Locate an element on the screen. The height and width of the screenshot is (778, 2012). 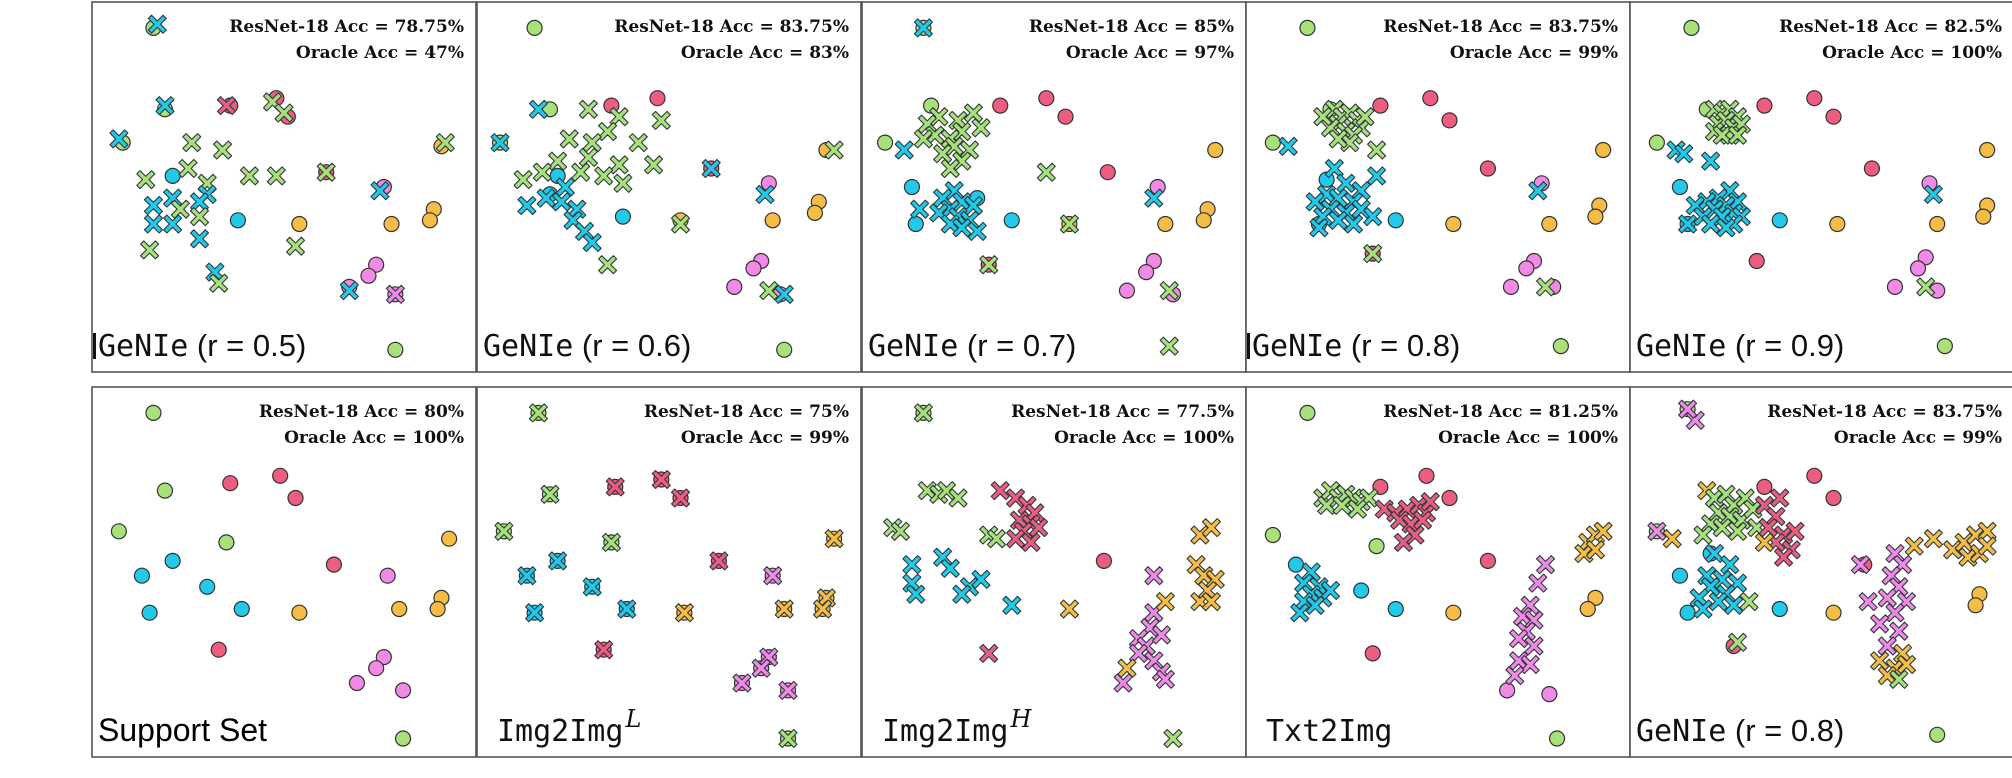
ratio-label: (r = 0.9) is located at coordinates (1785, 345).